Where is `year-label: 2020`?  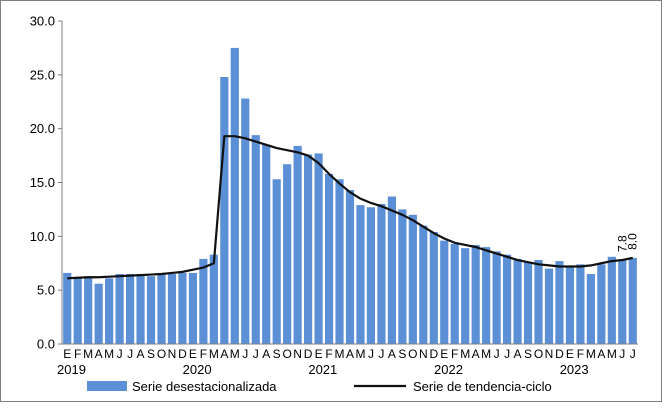
year-label: 2020 is located at coordinates (197, 369).